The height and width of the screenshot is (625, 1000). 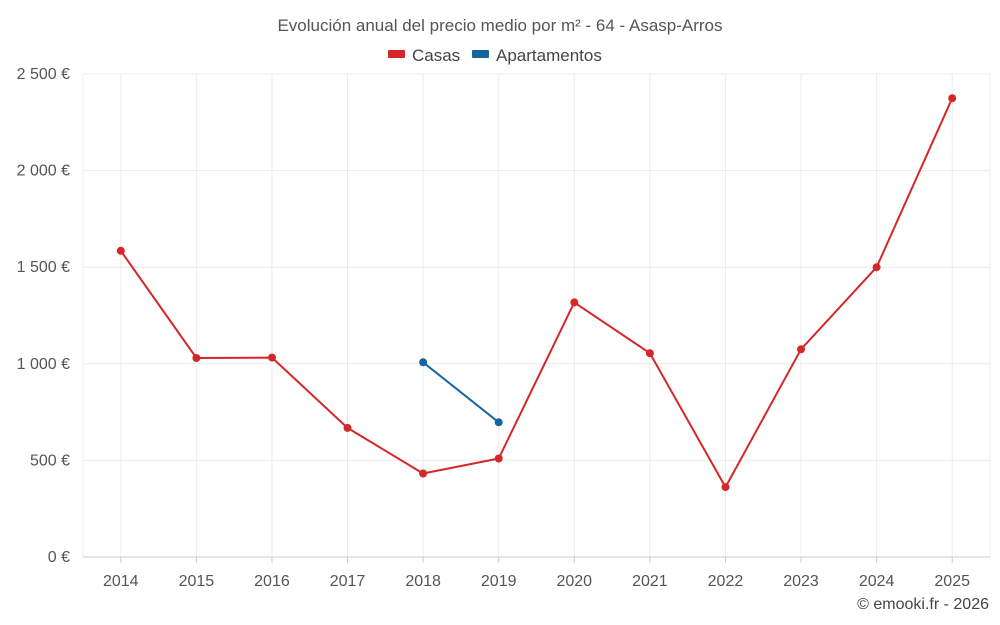 I want to click on y-tick-label: 1 000 €, so click(x=43, y=364).